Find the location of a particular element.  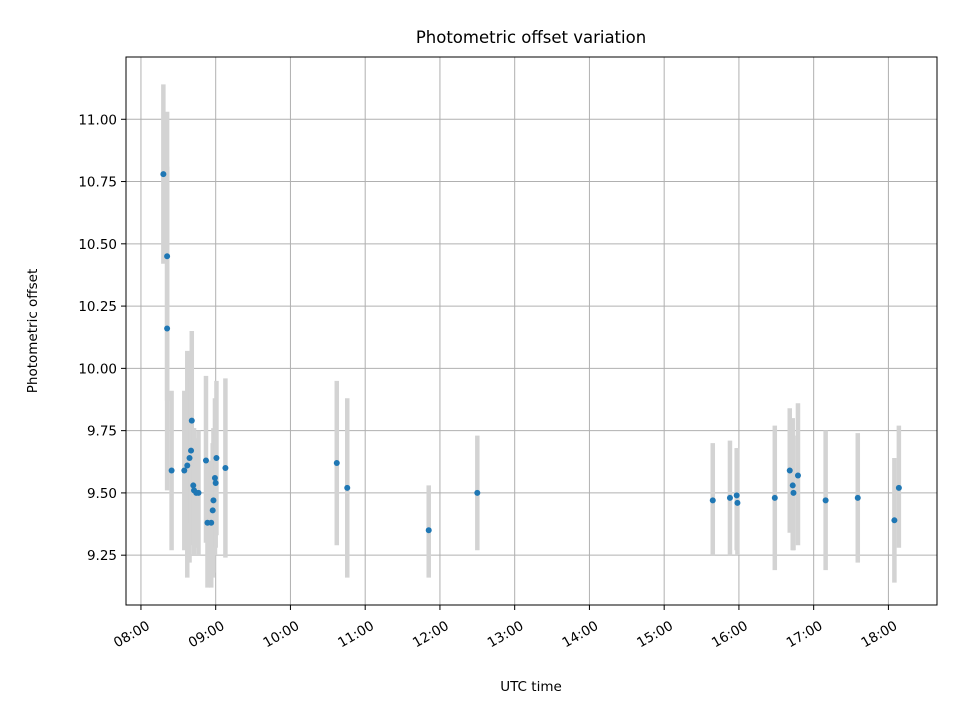

x-tick-label: 18:00 is located at coordinates (880, 634).